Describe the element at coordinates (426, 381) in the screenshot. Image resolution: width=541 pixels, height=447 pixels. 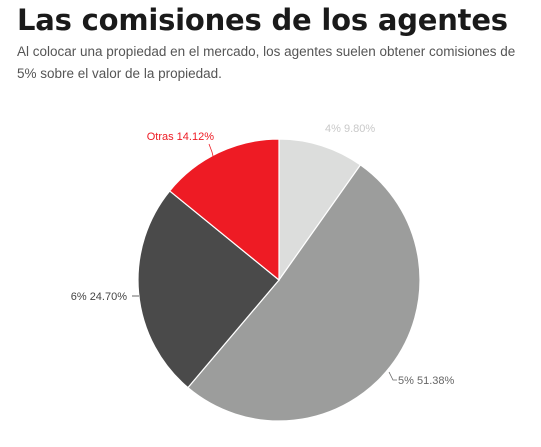
I see `slice-label-5: 5% 51.38%` at that location.